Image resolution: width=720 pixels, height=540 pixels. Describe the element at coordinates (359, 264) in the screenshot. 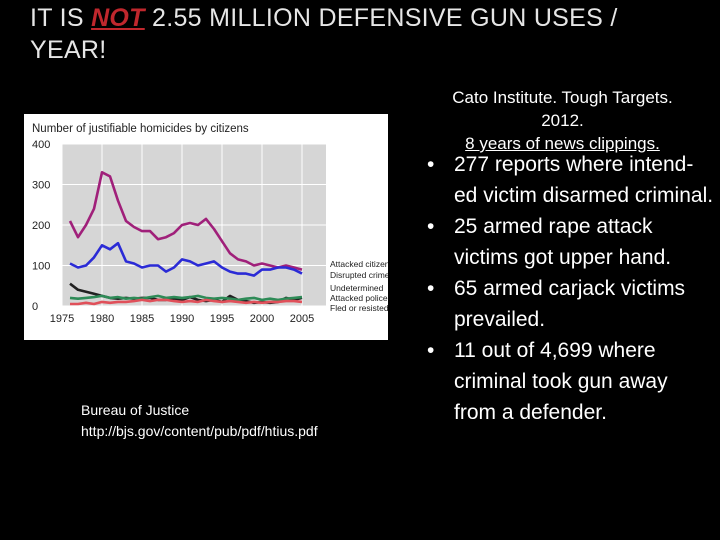

I see `legend-label: Attacked citizen` at that location.